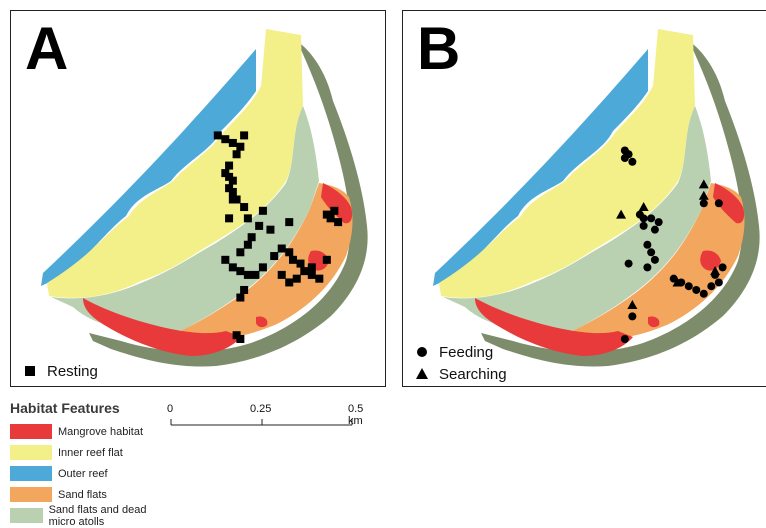  I want to click on habitat-legend-item: Sand flats and dead micro atolls, so click(90, 515).